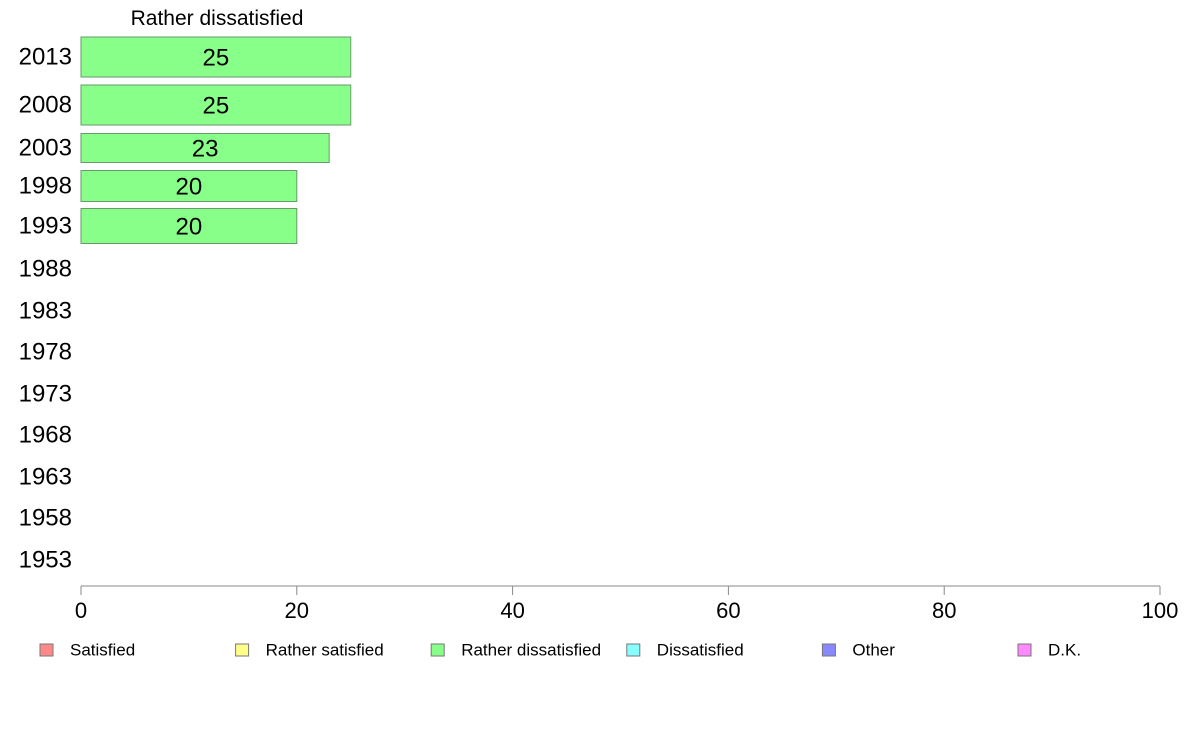 This screenshot has height=736, width=1188. I want to click on year-label: 1978, so click(45, 352).